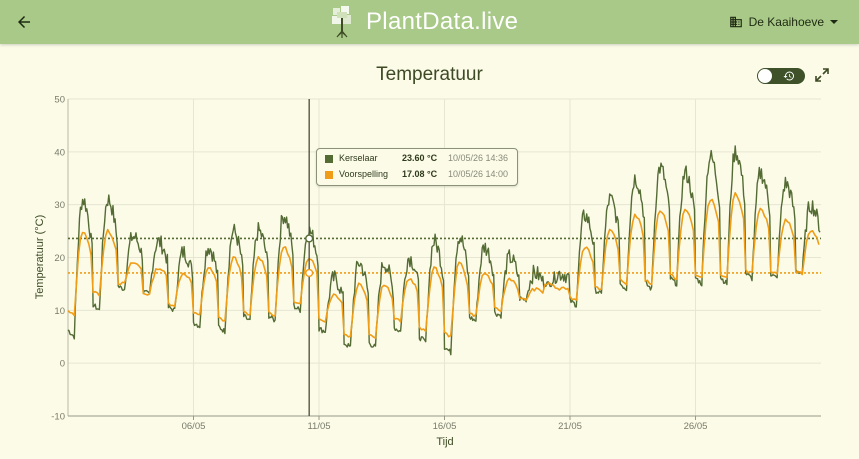  What do you see at coordinates (478, 158) in the screenshot?
I see `series-time: 10/05/26 14:36` at bounding box center [478, 158].